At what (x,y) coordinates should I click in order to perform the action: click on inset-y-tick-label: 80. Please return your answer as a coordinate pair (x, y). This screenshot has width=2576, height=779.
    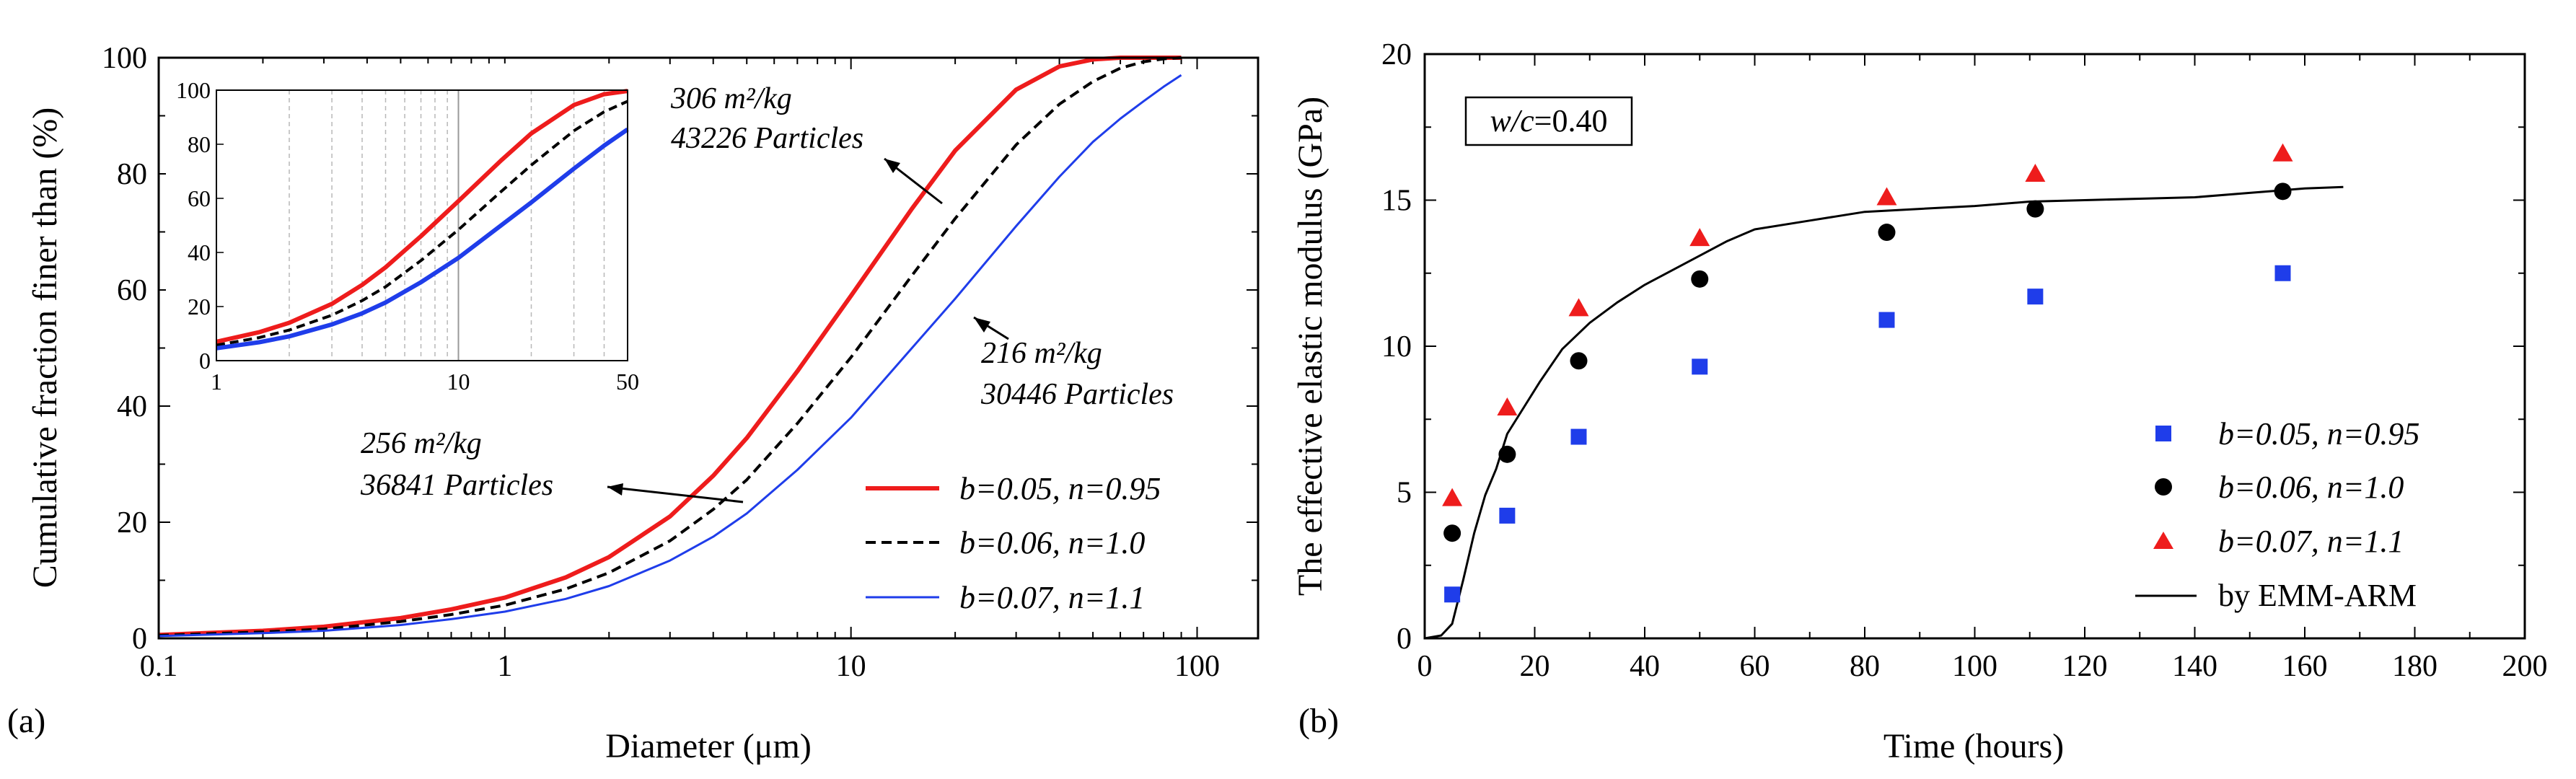
    Looking at the image, I should click on (199, 144).